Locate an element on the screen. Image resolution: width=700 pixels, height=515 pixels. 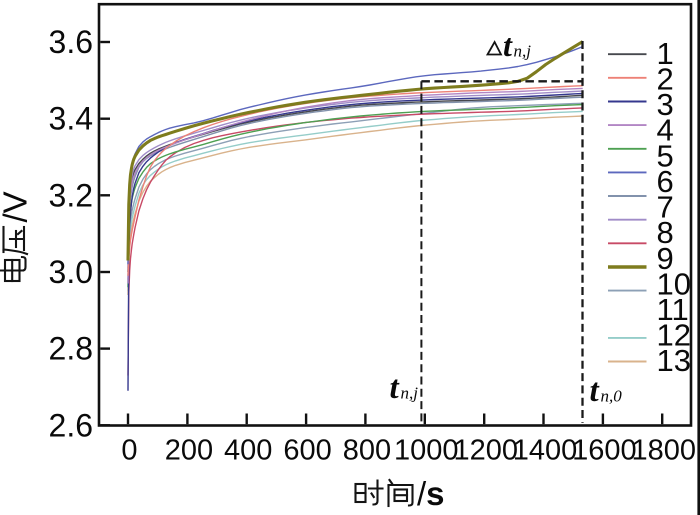
svg-text: 7 is located at coordinates (665, 207).